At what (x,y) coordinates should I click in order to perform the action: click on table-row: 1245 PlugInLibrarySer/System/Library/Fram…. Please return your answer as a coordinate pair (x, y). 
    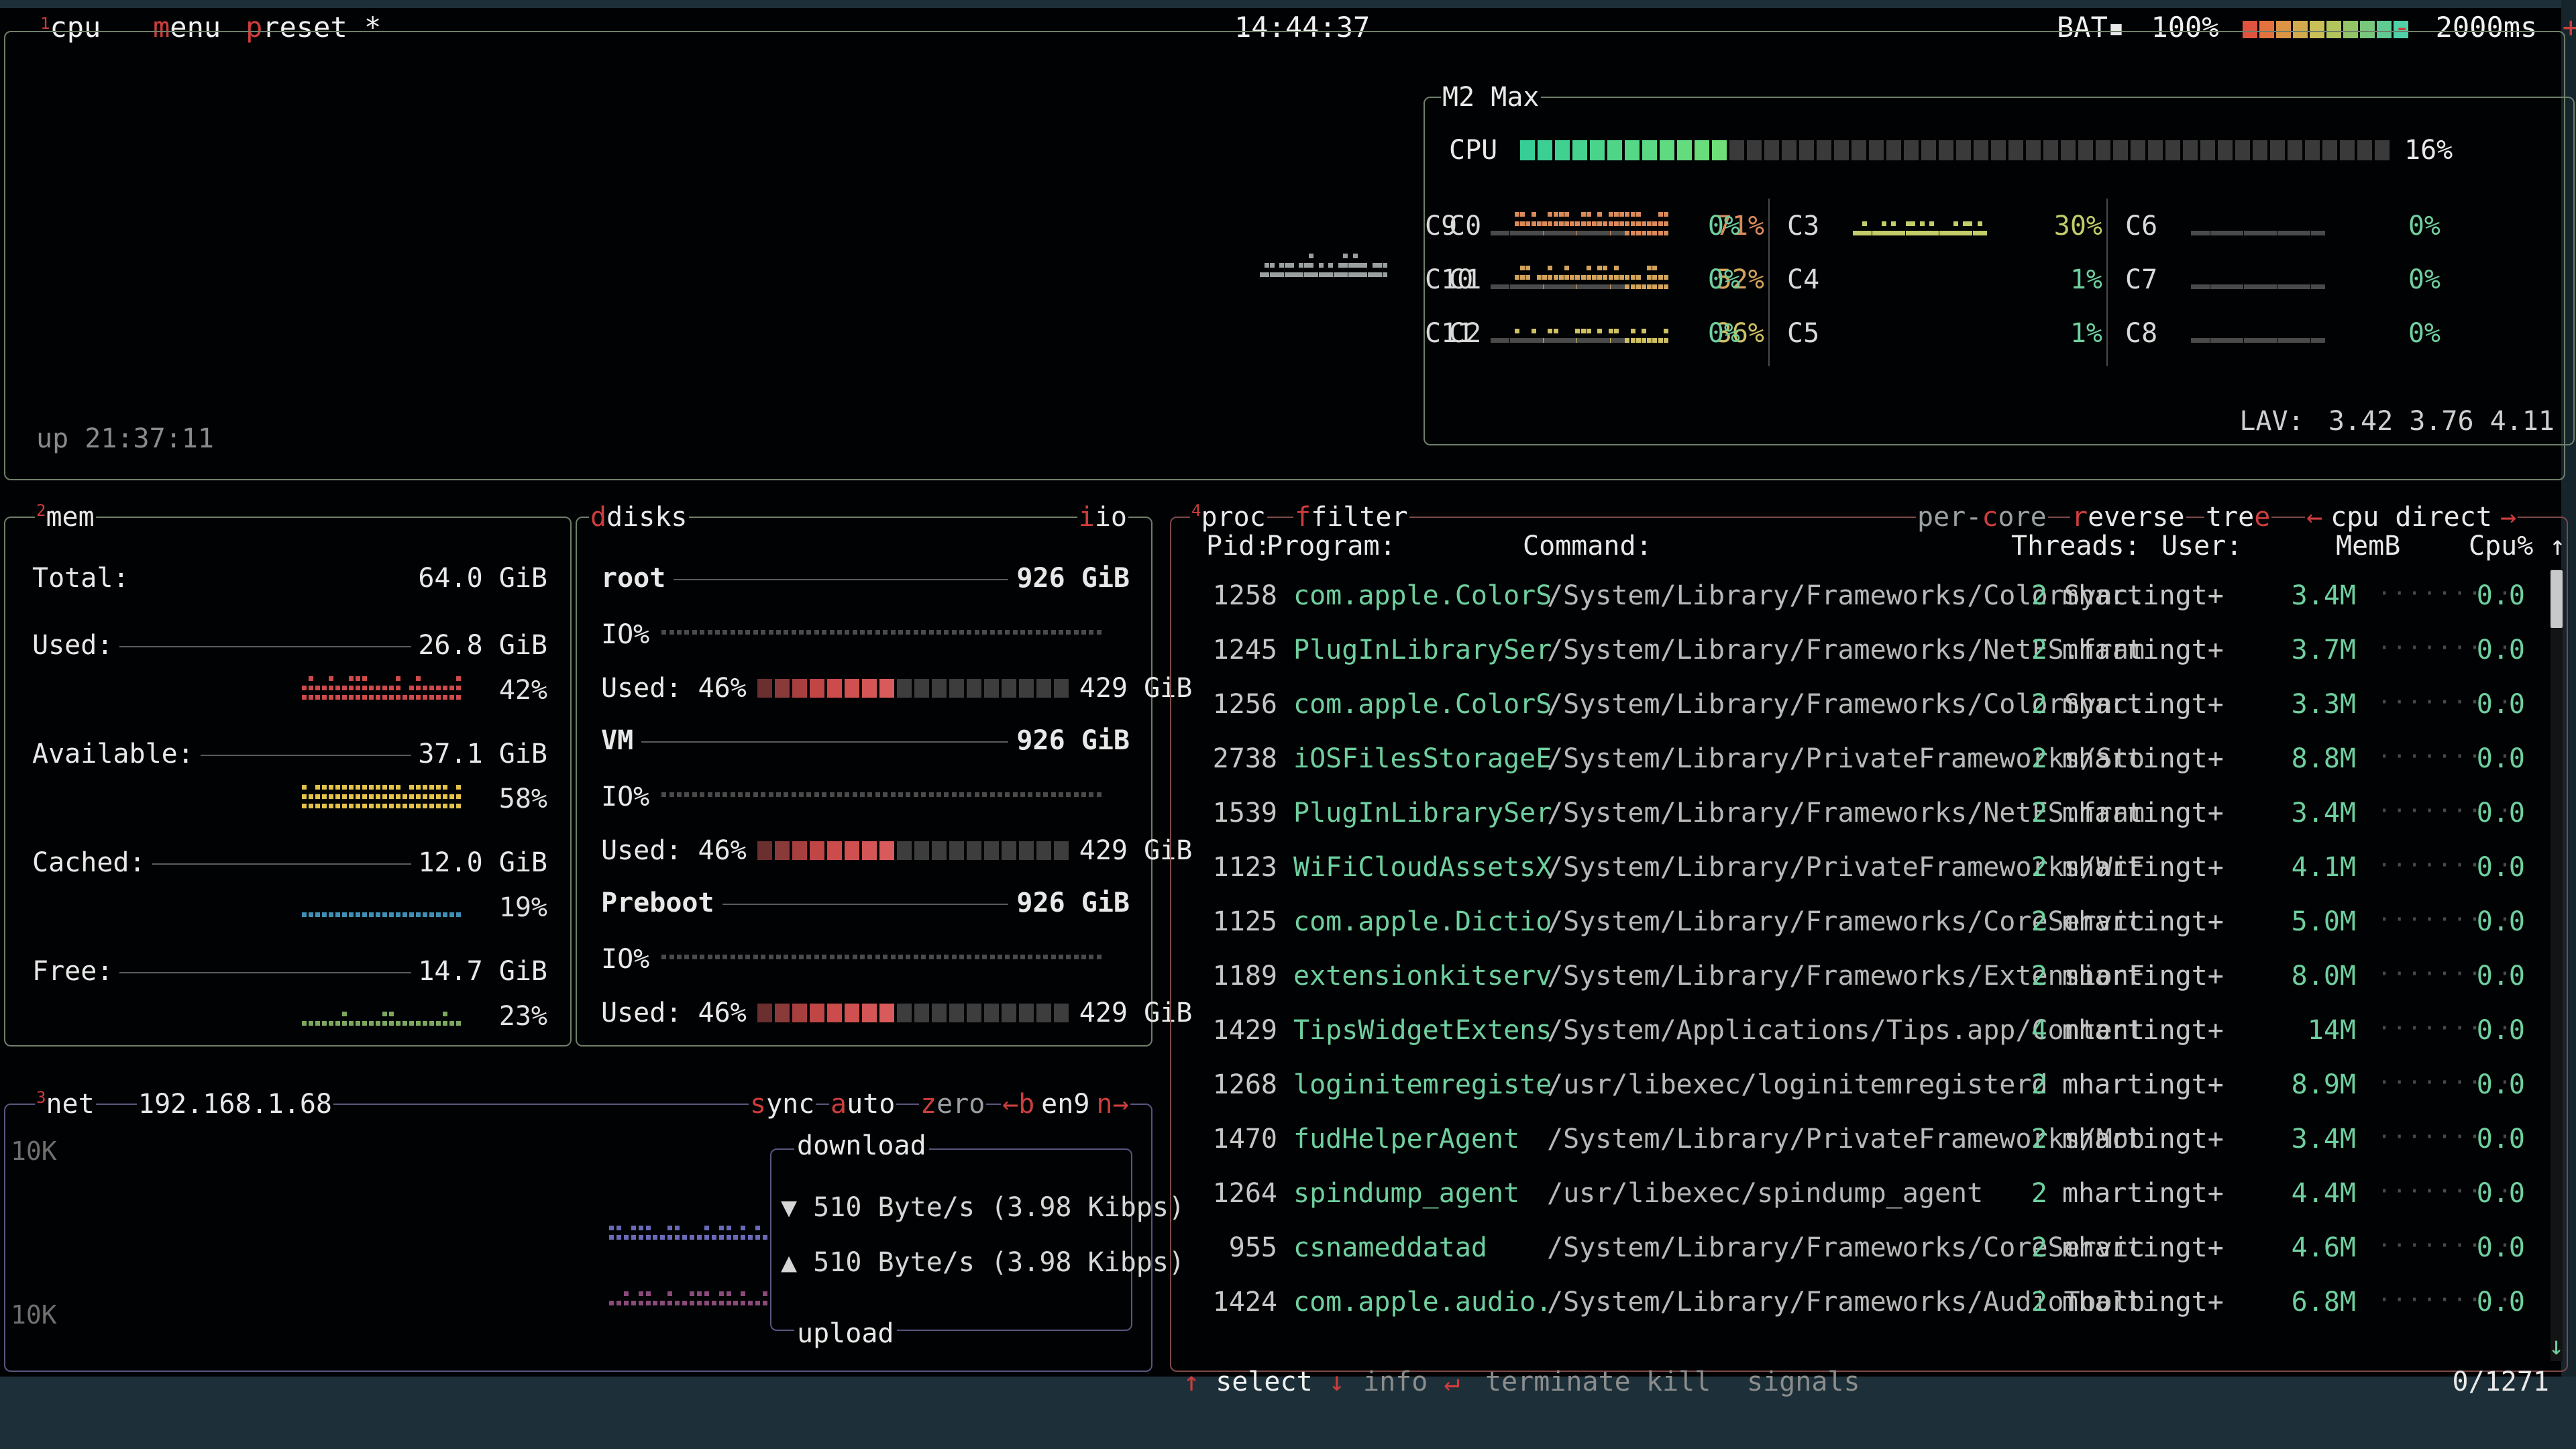
    Looking at the image, I should click on (1864, 653).